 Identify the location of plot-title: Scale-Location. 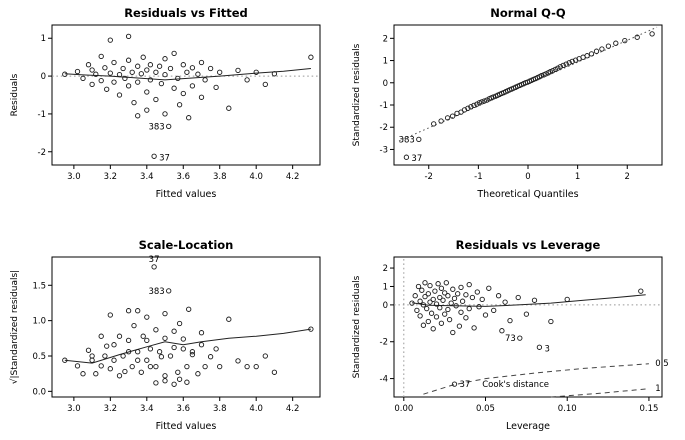
(186, 245).